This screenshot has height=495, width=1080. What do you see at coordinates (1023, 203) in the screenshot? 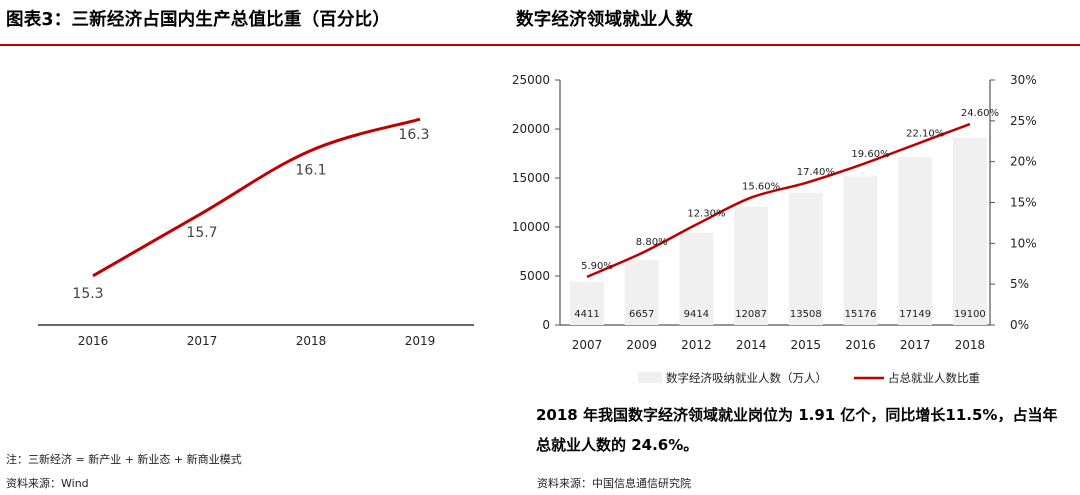
I see `right-y-tick-label: 15%` at bounding box center [1023, 203].